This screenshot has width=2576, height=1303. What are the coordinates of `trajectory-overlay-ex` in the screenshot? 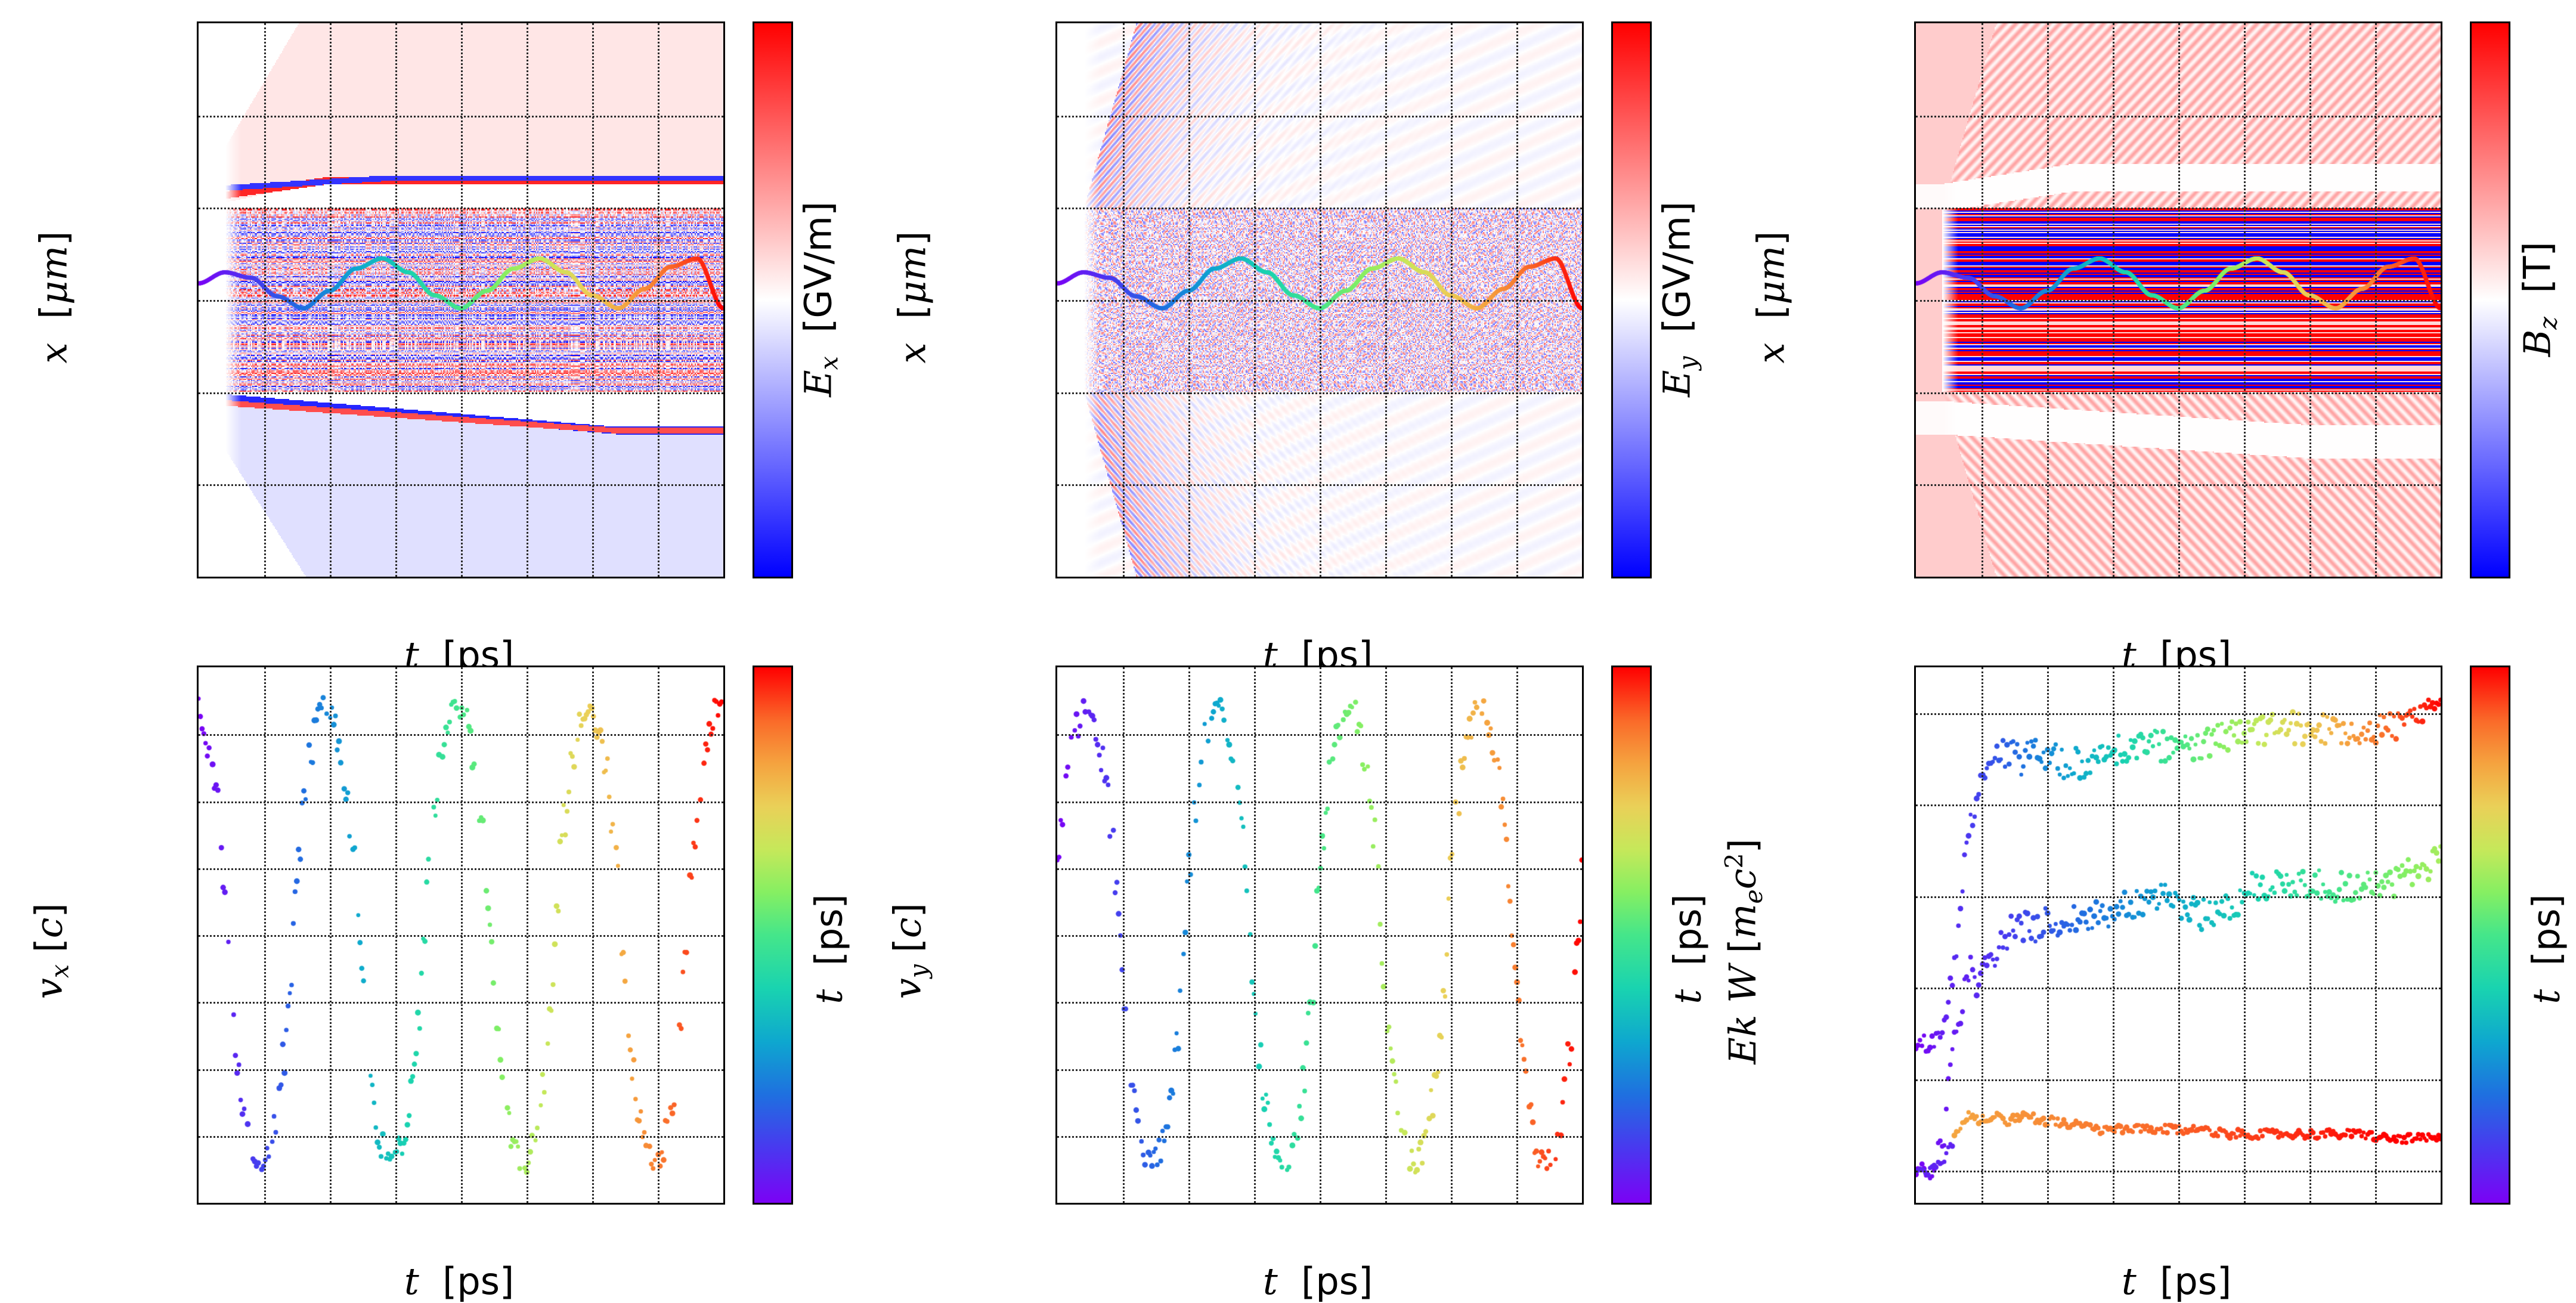 It's located at (461, 300).